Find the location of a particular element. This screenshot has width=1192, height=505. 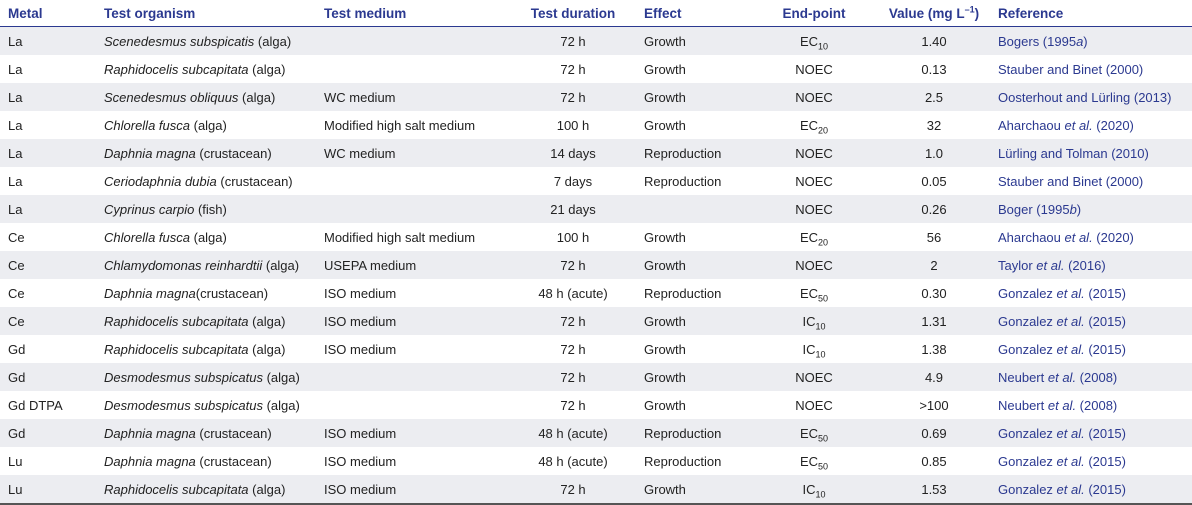

cell-medium: Modified high salt medium is located at coordinates (400, 125).